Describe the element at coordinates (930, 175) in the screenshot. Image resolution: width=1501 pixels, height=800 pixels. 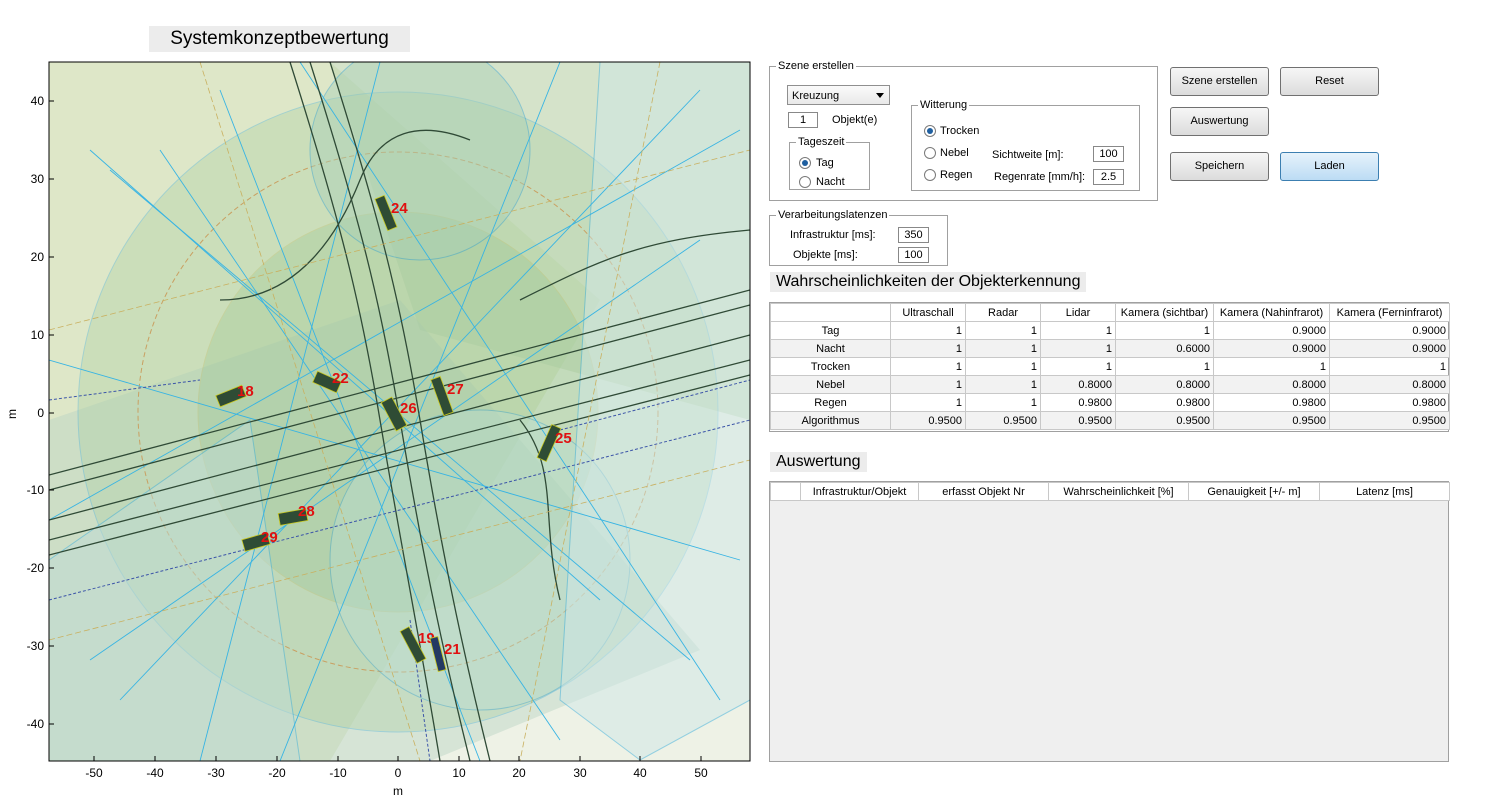
I see `radio-regen` at that location.